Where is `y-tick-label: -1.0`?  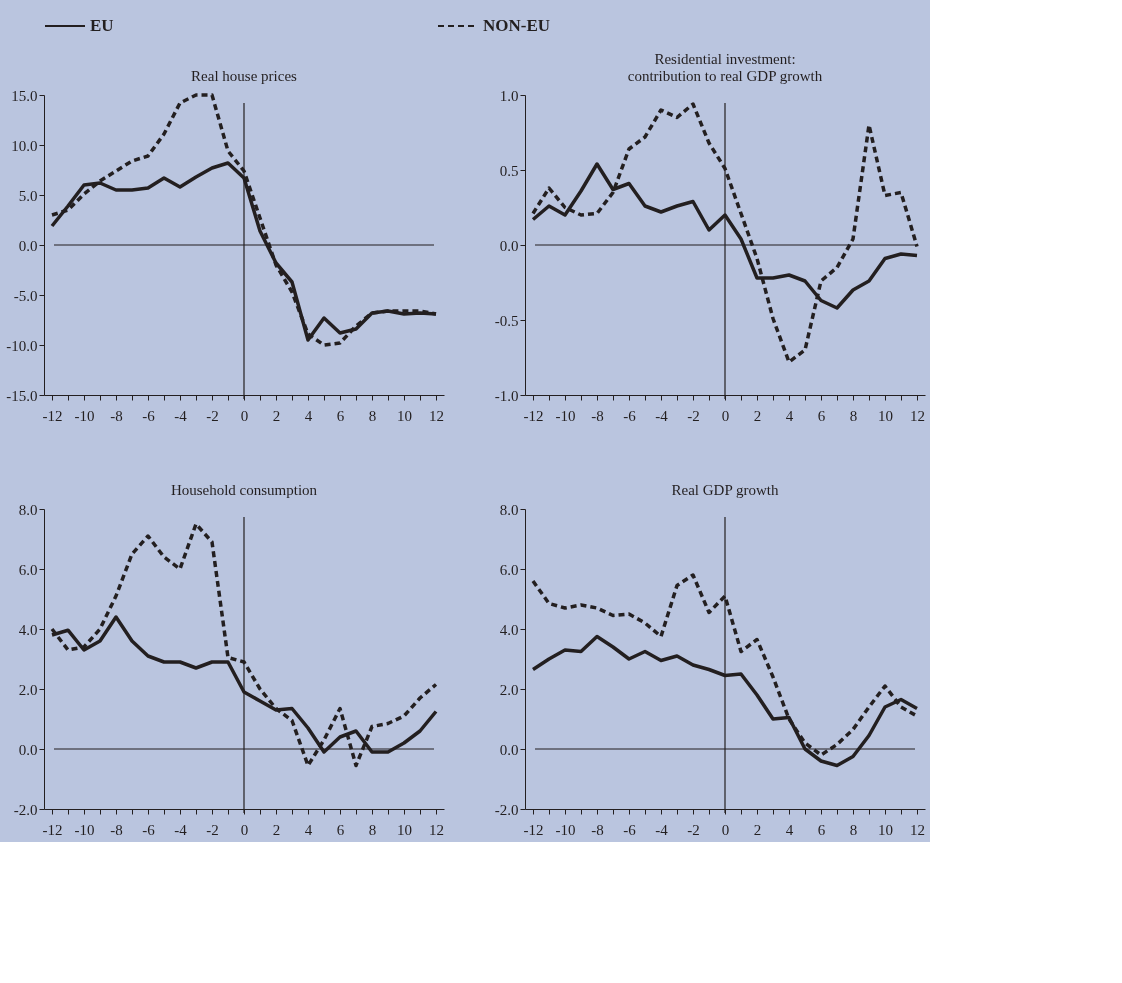
y-tick-label: -1.0 is located at coordinates (506, 395).